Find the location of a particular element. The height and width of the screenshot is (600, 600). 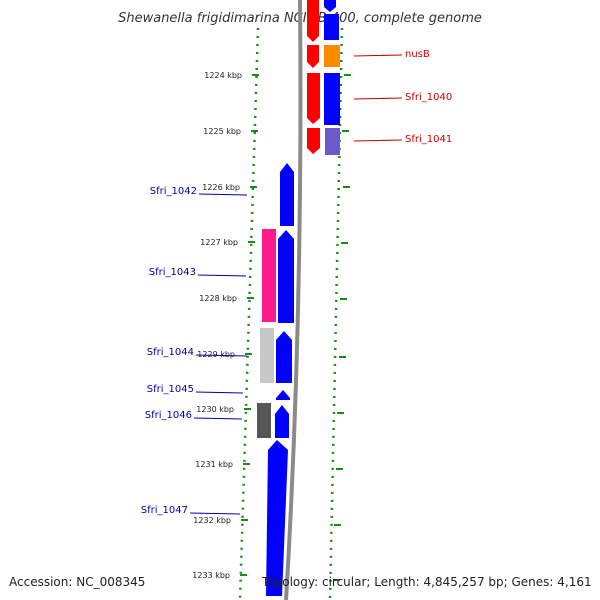

gene-block is located at coordinates (331, 27).